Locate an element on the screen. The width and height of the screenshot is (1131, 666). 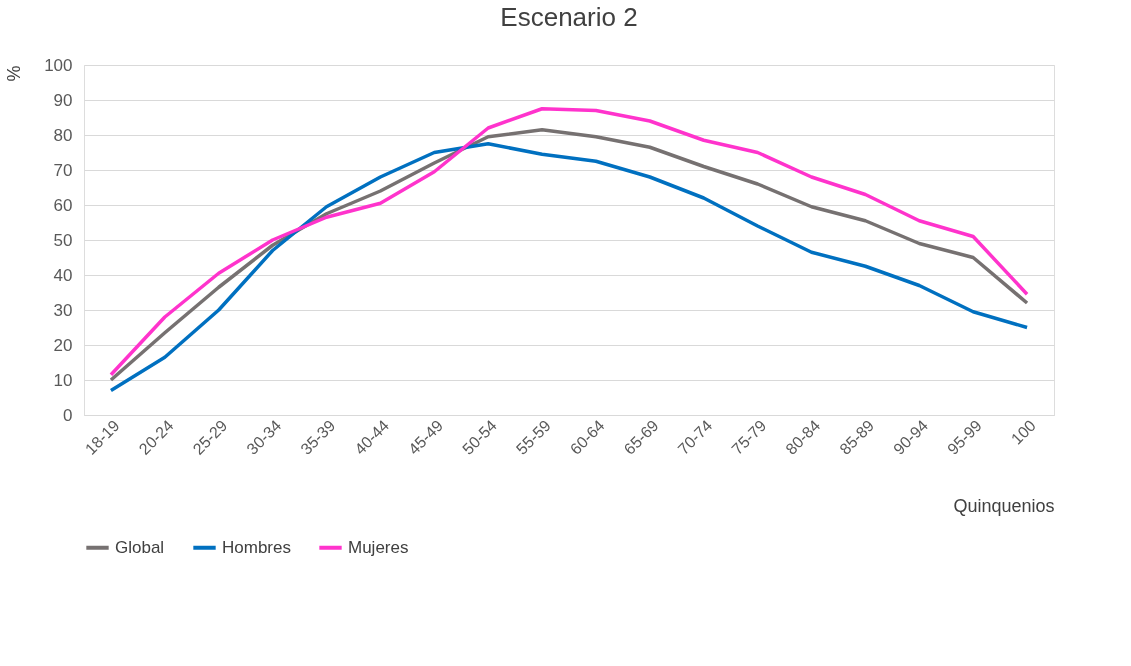
y-axis-title: % is located at coordinates (14, 73).